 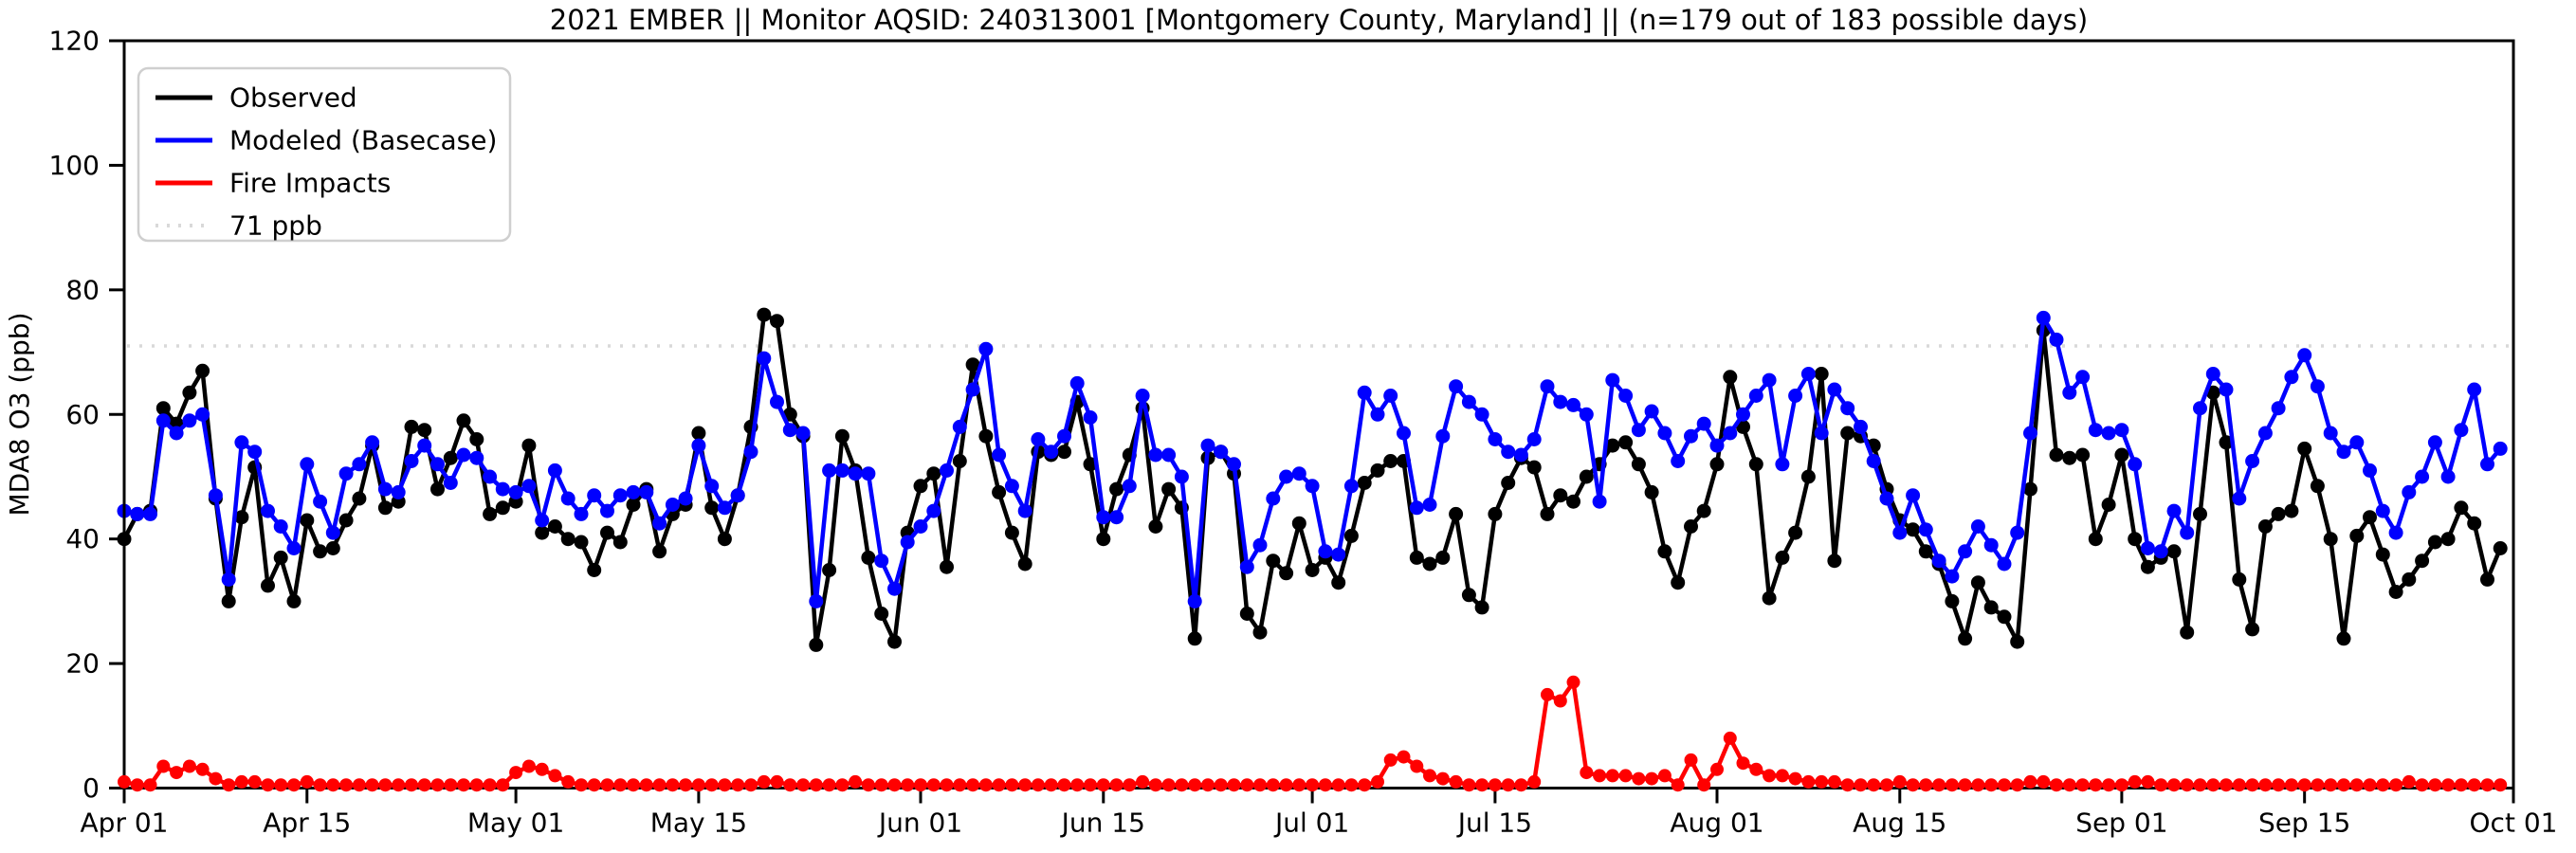 I want to click on x-tick-label: Sep 01, so click(x=2121, y=823).